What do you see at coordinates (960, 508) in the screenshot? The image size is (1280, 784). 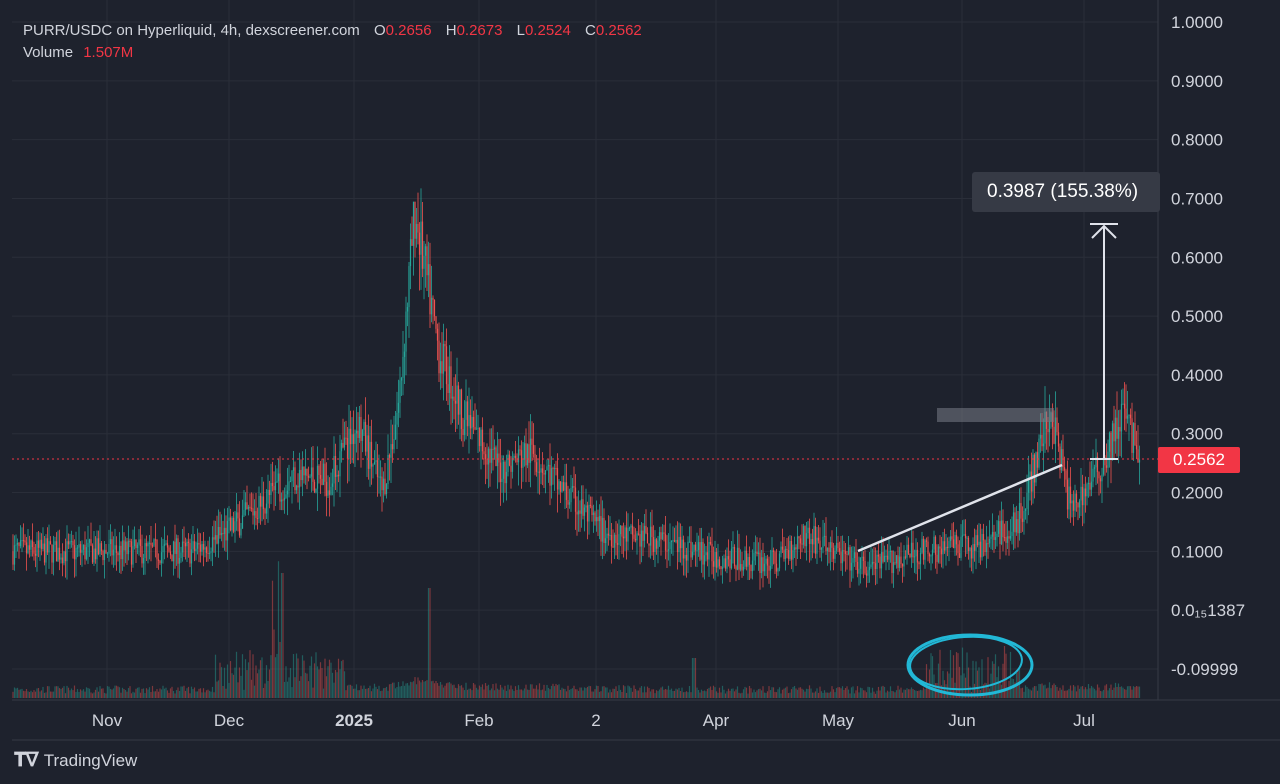 I see `trendline` at bounding box center [960, 508].